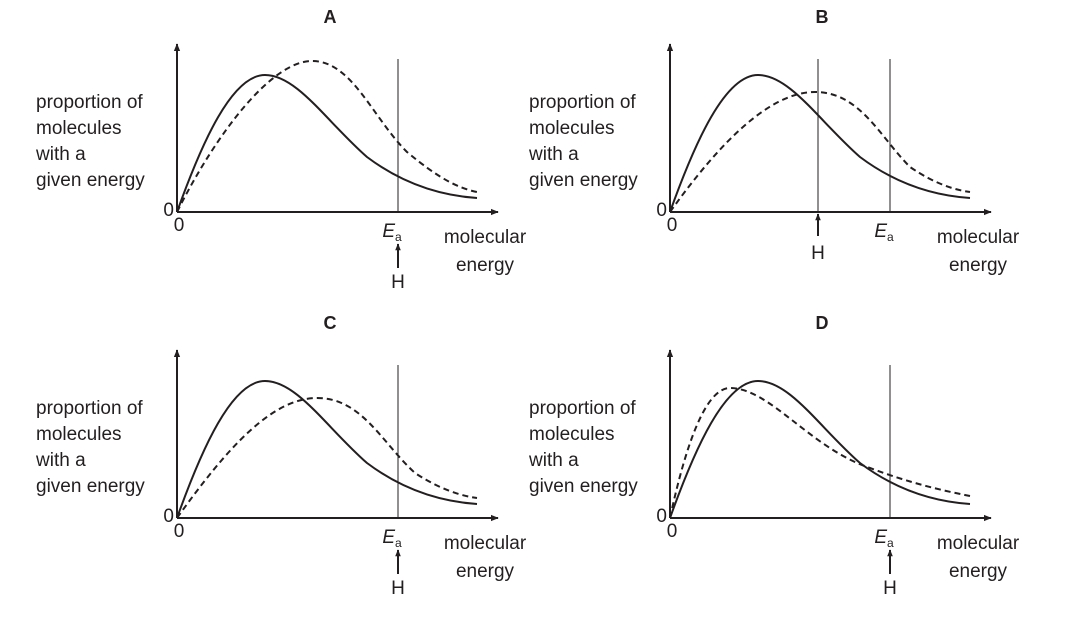  What do you see at coordinates (822, 17) in the screenshot?
I see `panel-label: B` at bounding box center [822, 17].